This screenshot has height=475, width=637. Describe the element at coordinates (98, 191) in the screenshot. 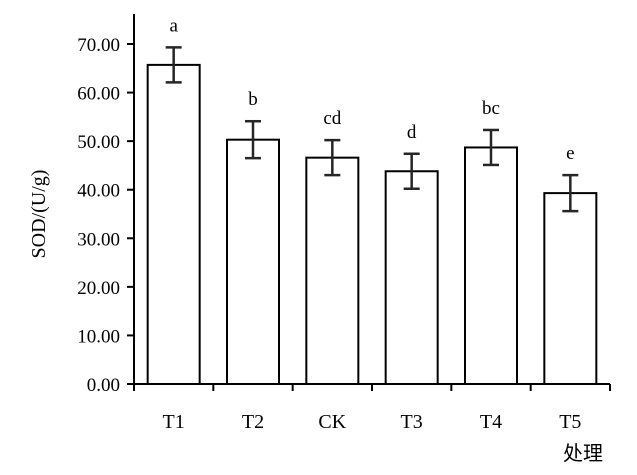

I see `y-tick-label: 40.00` at that location.